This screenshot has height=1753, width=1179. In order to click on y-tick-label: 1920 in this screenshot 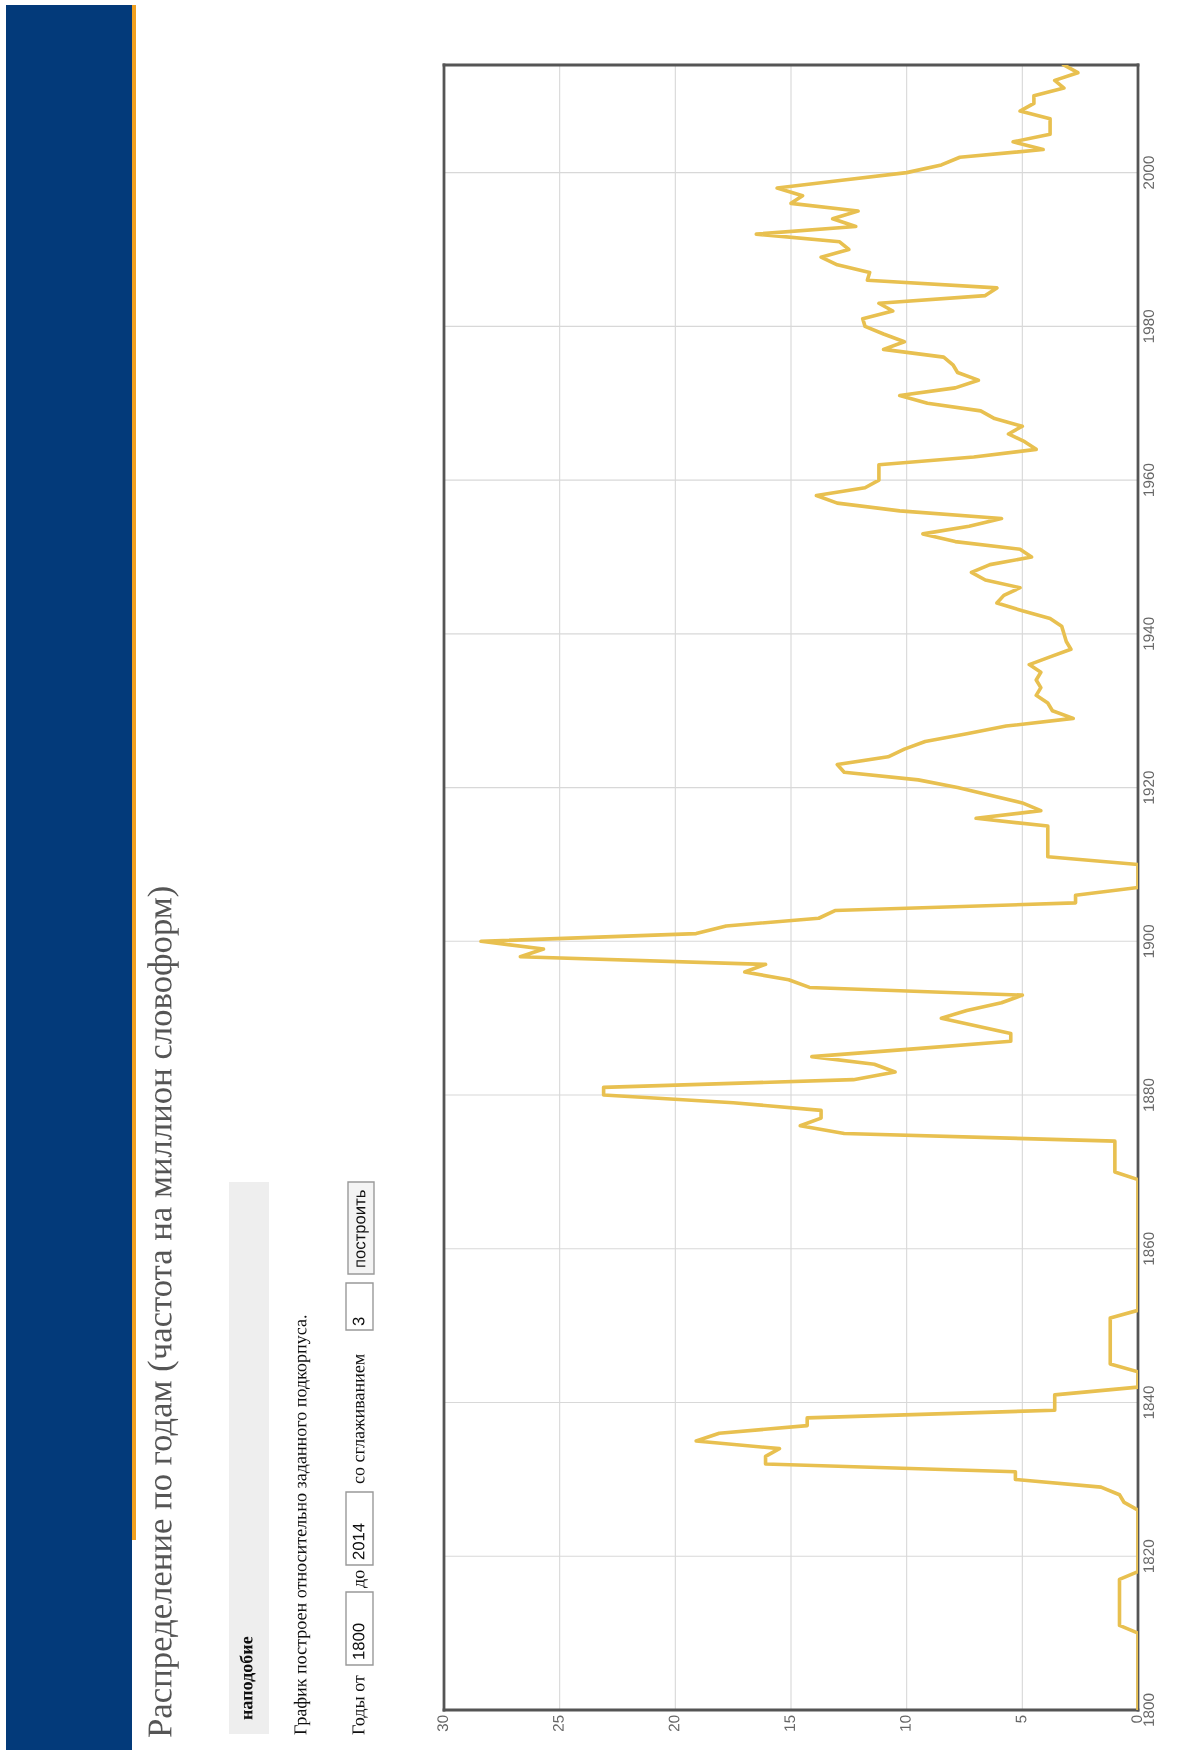, I will do `click(1149, 787)`.